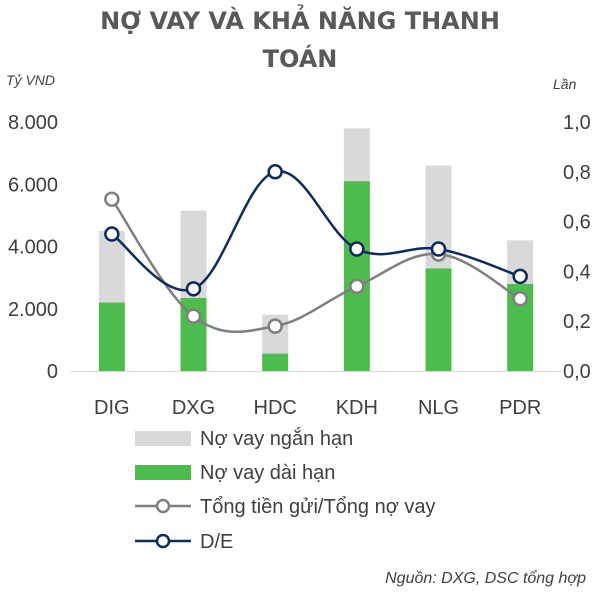 The image size is (600, 600). I want to click on right-axis-unit: Lần, so click(565, 84).